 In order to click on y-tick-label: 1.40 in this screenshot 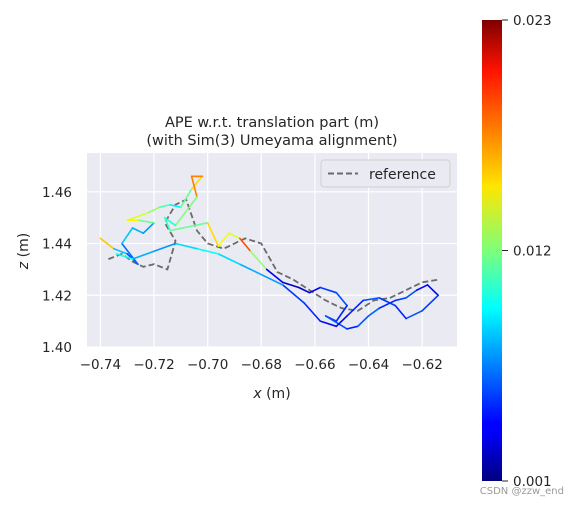, I will do `click(57, 348)`.